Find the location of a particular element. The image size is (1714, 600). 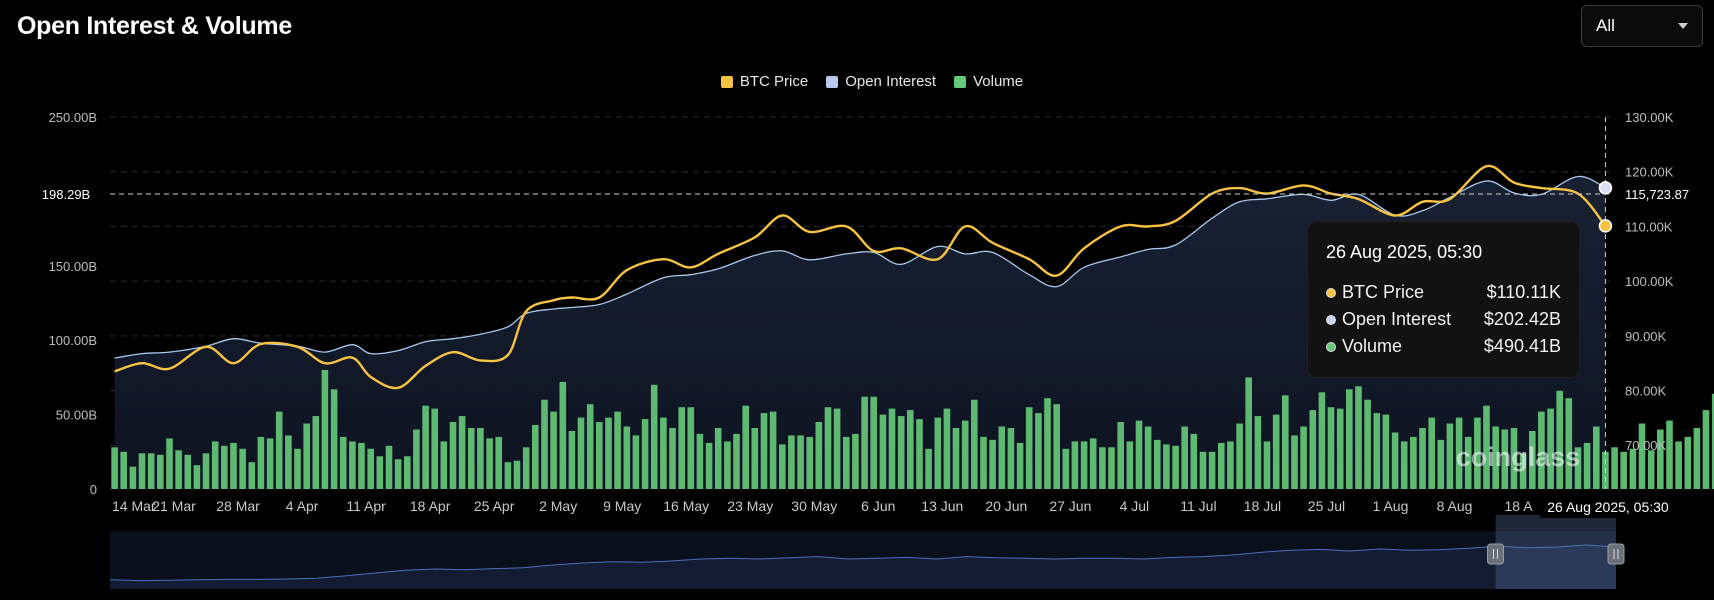

crosshair-bottom-label: 26 Aug 2025, 05:30 is located at coordinates (1608, 507).